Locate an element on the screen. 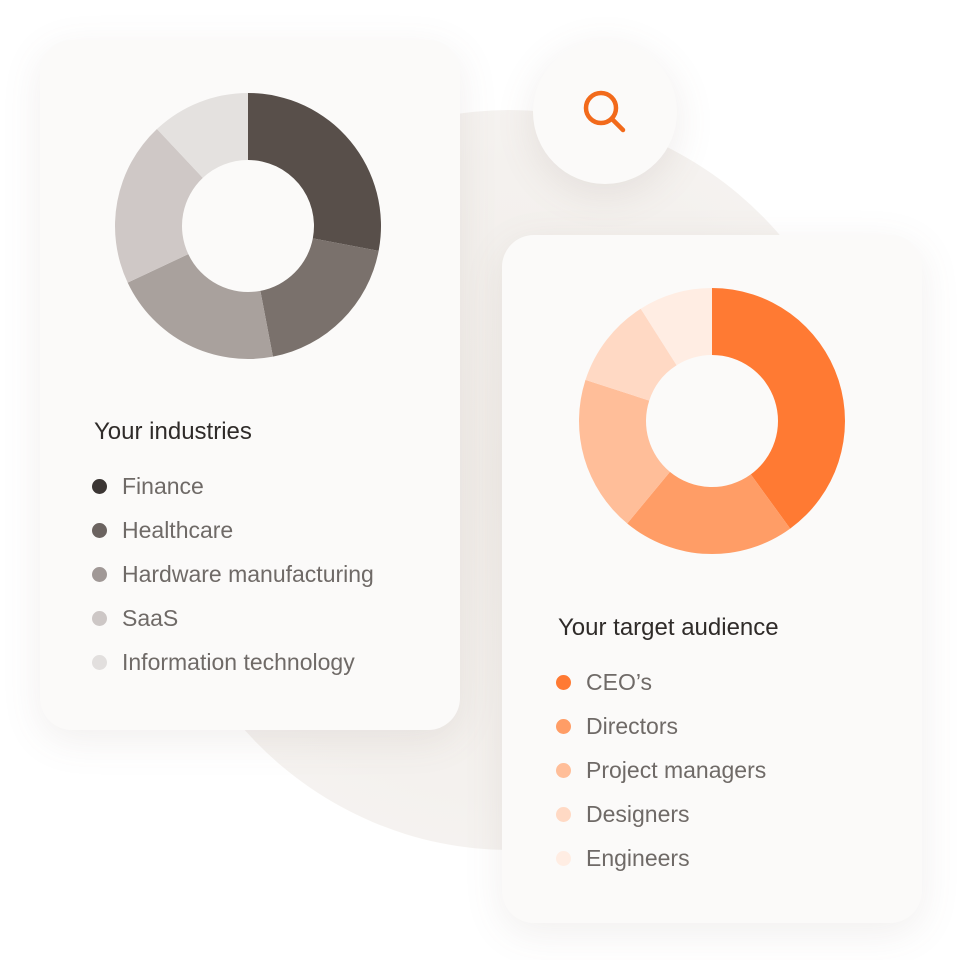 The width and height of the screenshot is (960, 960). legend-item: Hardware manufacturing is located at coordinates (233, 574).